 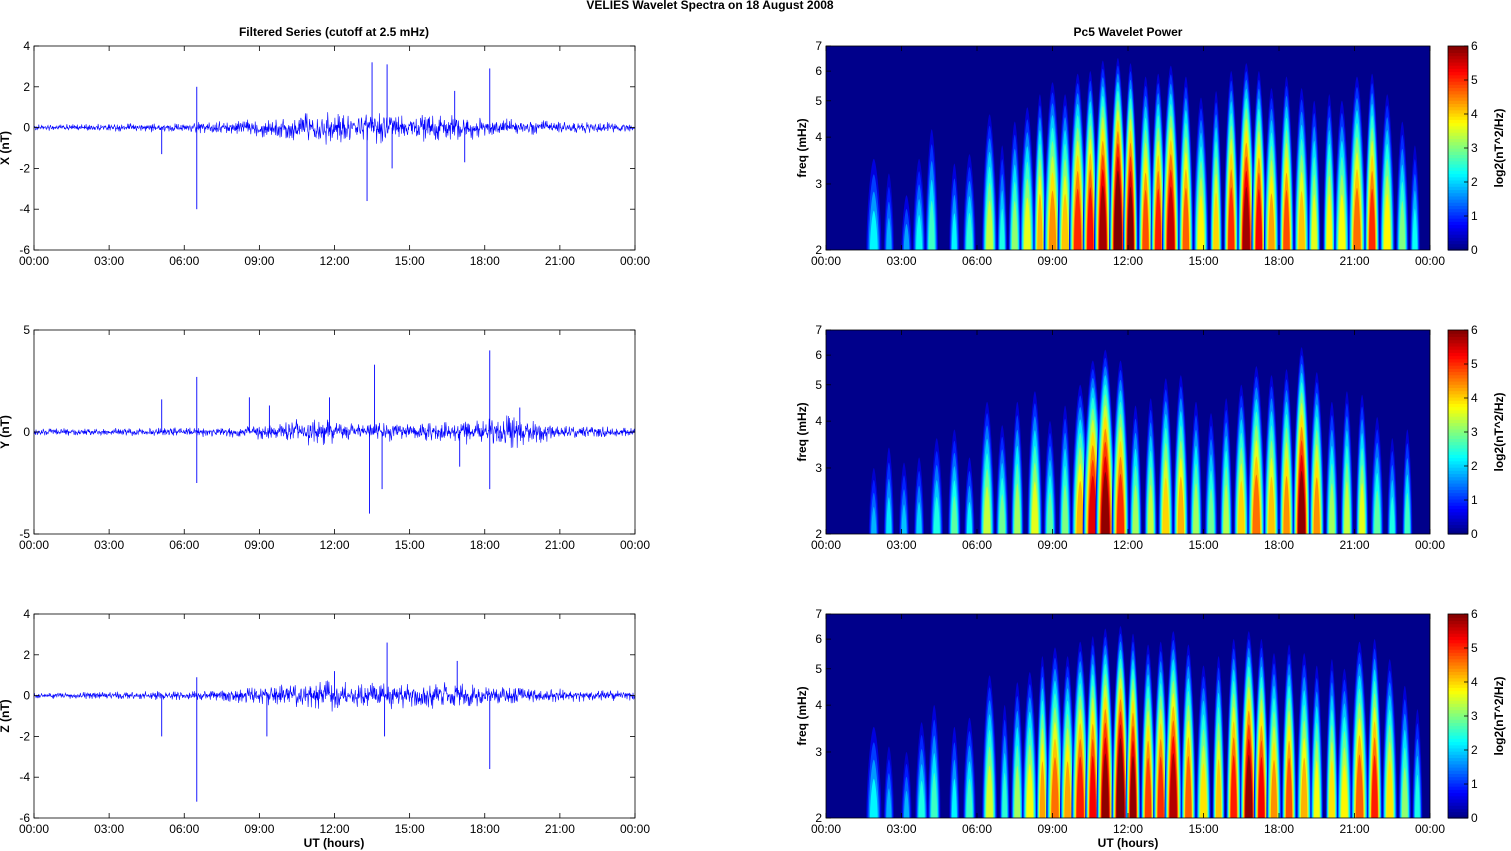 I want to click on wavelet-panel-3-x-tick-label: 12:00, so click(x=1128, y=829).